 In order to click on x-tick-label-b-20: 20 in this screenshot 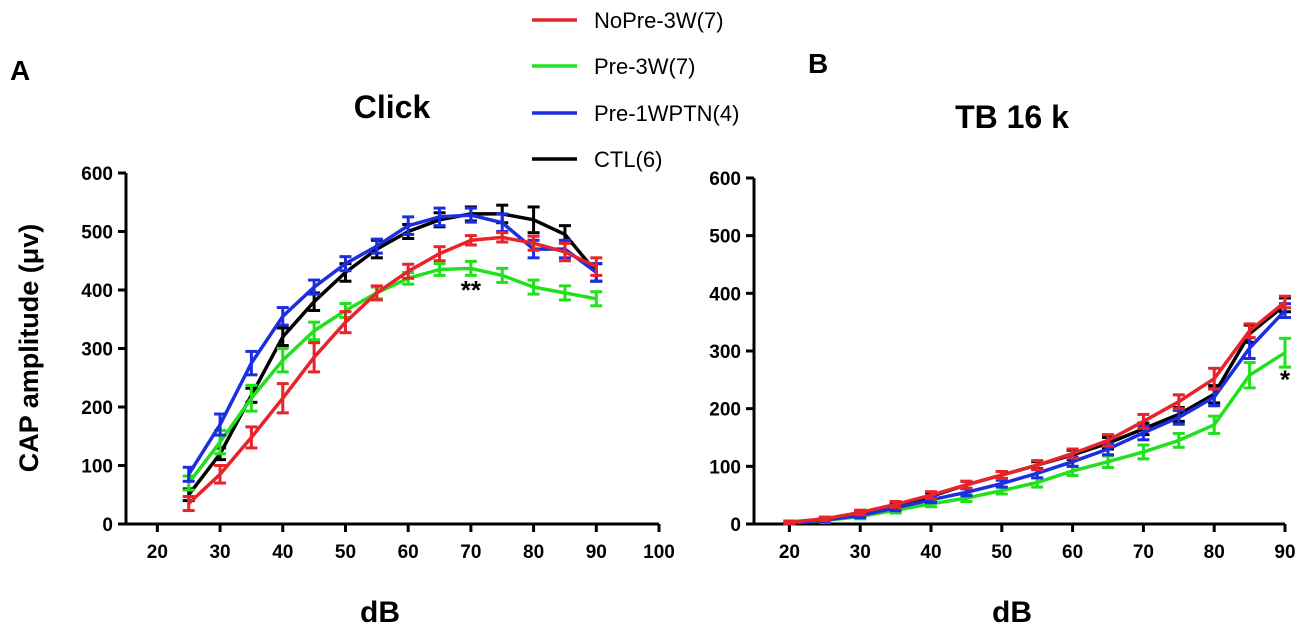, I will do `click(789, 552)`.